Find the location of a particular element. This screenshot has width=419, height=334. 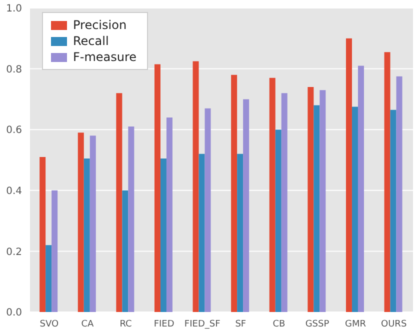

x-tick-label: OURS is located at coordinates (394, 324).